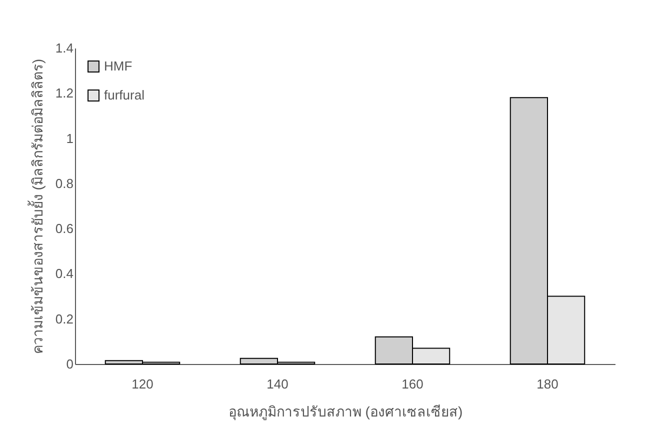 This screenshot has width=649, height=443. What do you see at coordinates (70, 138) in the screenshot?
I see `y-tick-label: 1` at bounding box center [70, 138].